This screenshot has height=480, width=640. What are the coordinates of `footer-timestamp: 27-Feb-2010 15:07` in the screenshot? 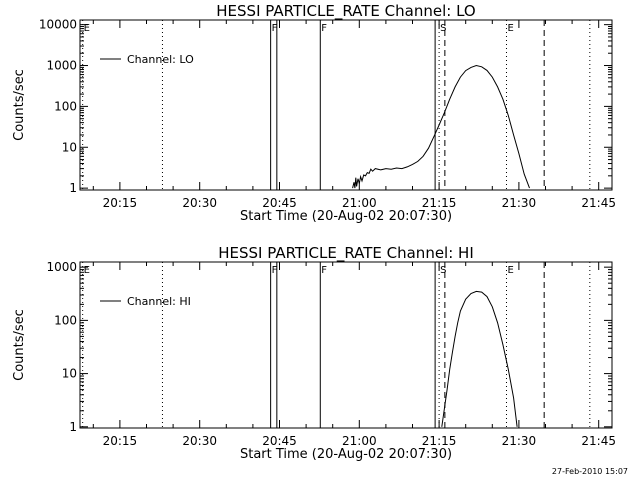 It's located at (590, 471).